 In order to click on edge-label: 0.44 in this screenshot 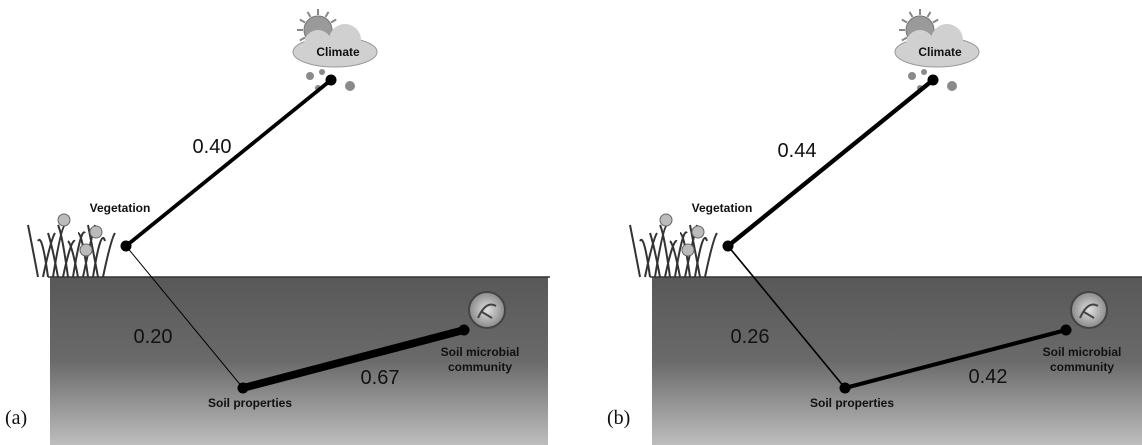, I will do `click(797, 151)`.